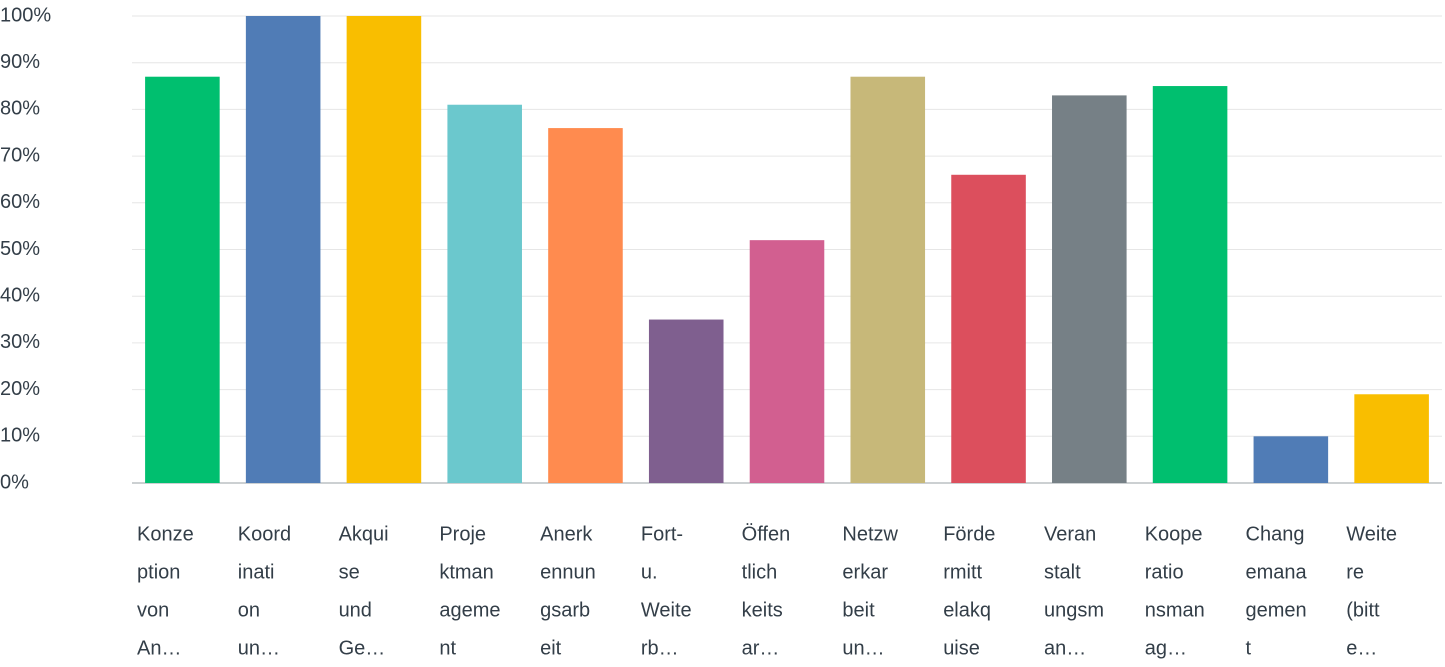 The height and width of the screenshot is (667, 1445). What do you see at coordinates (1276, 610) in the screenshot?
I see `x-tick-label: gemen` at bounding box center [1276, 610].